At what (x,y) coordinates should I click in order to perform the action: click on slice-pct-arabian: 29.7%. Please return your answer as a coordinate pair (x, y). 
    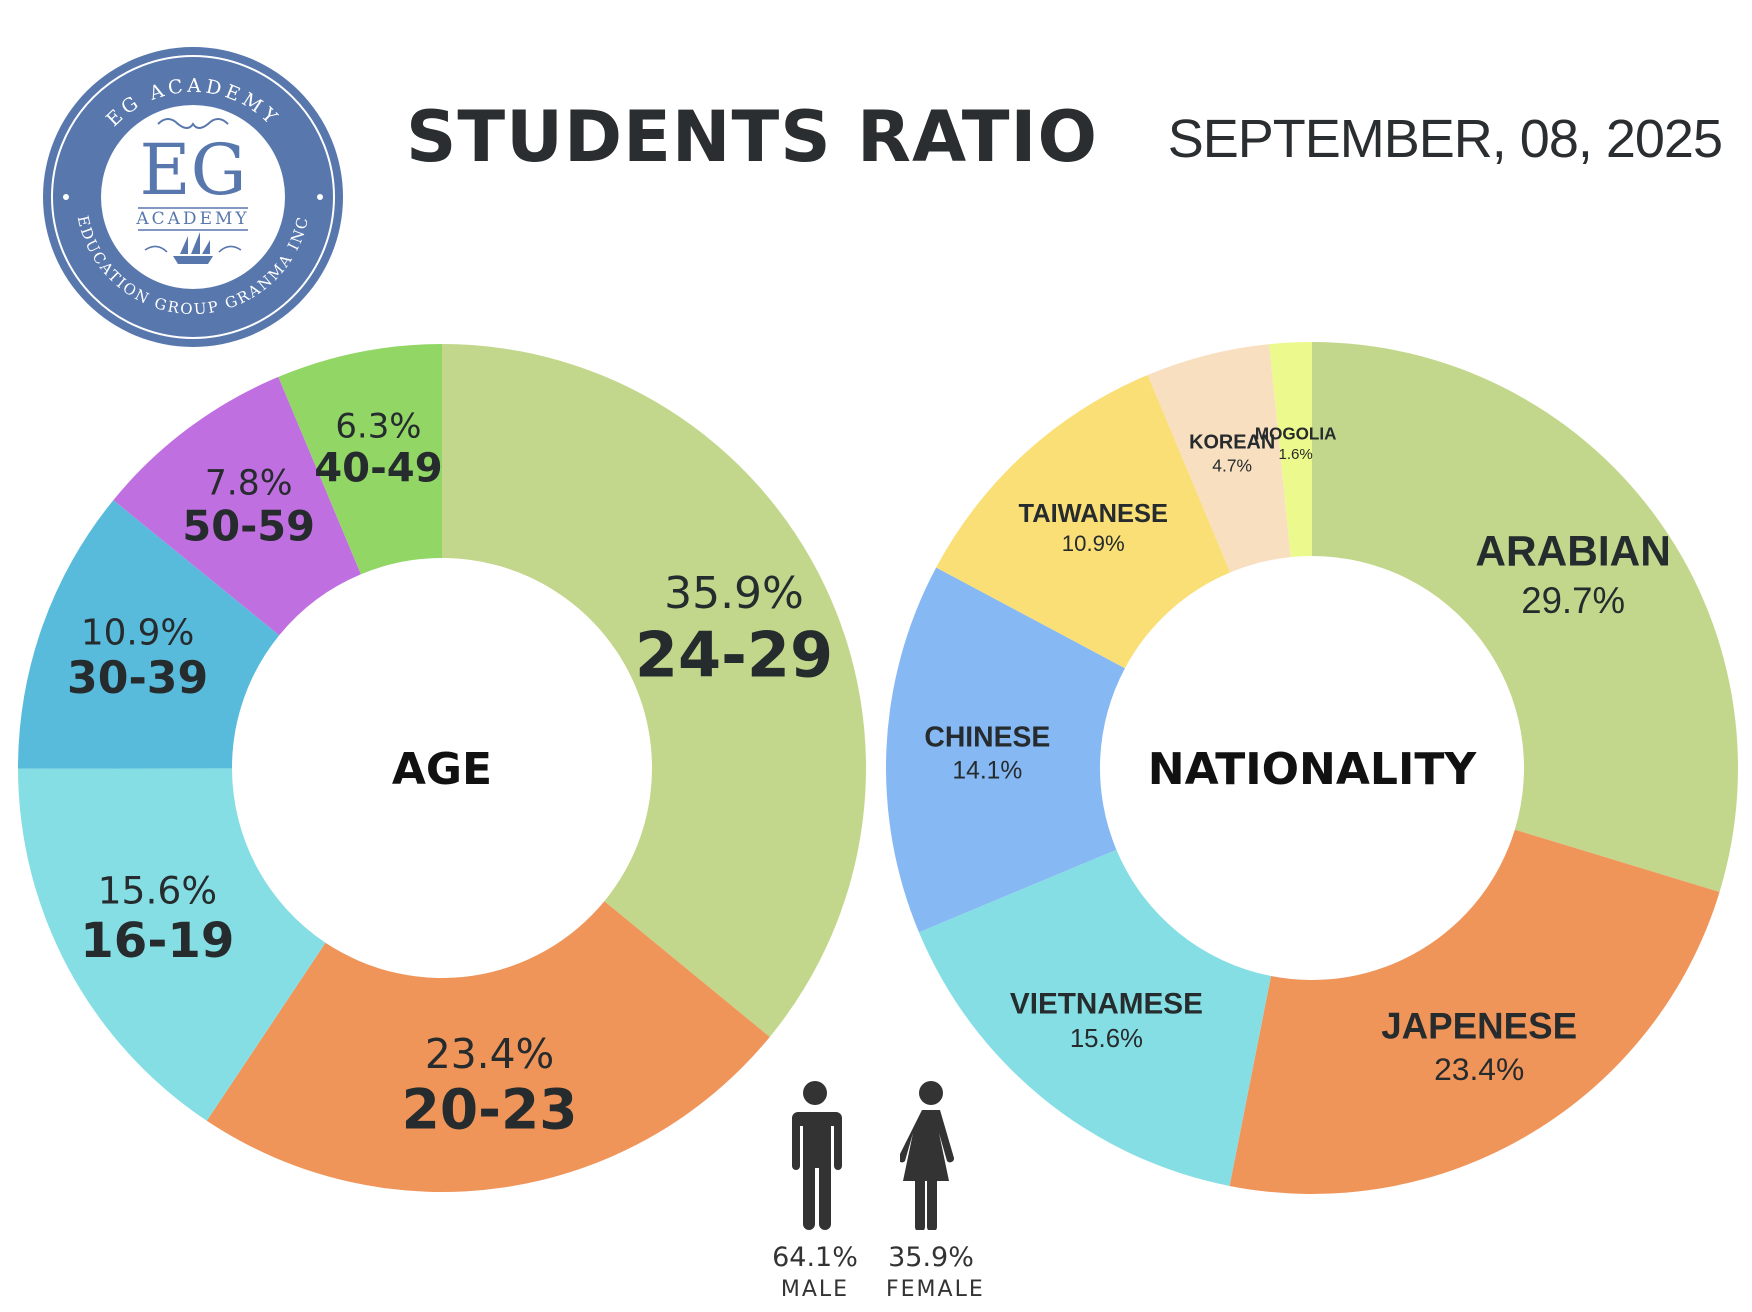
    Looking at the image, I should click on (1573, 600).